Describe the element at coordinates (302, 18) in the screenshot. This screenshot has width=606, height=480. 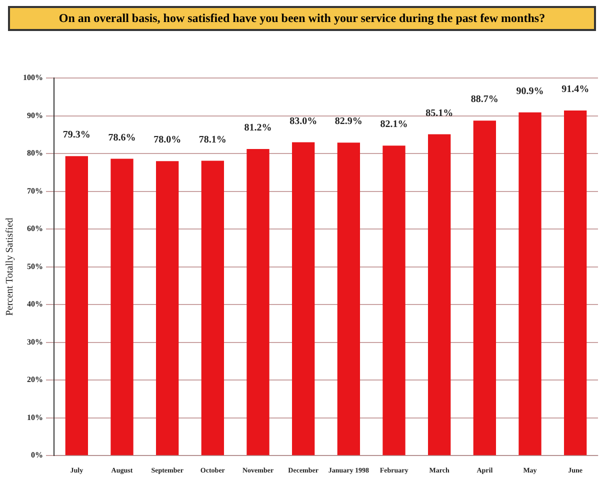
I see `chart-title: On an overall basis, how satisfied have you been with your service during the past few months?` at that location.